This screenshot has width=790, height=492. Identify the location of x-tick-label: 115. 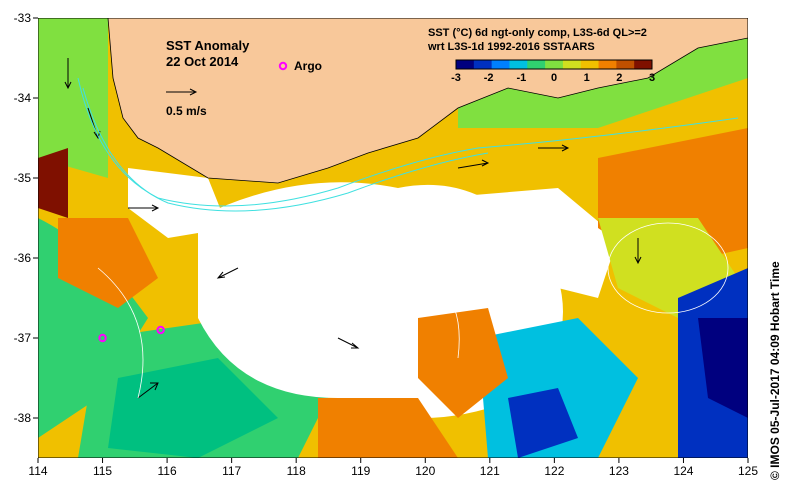
(102, 471).